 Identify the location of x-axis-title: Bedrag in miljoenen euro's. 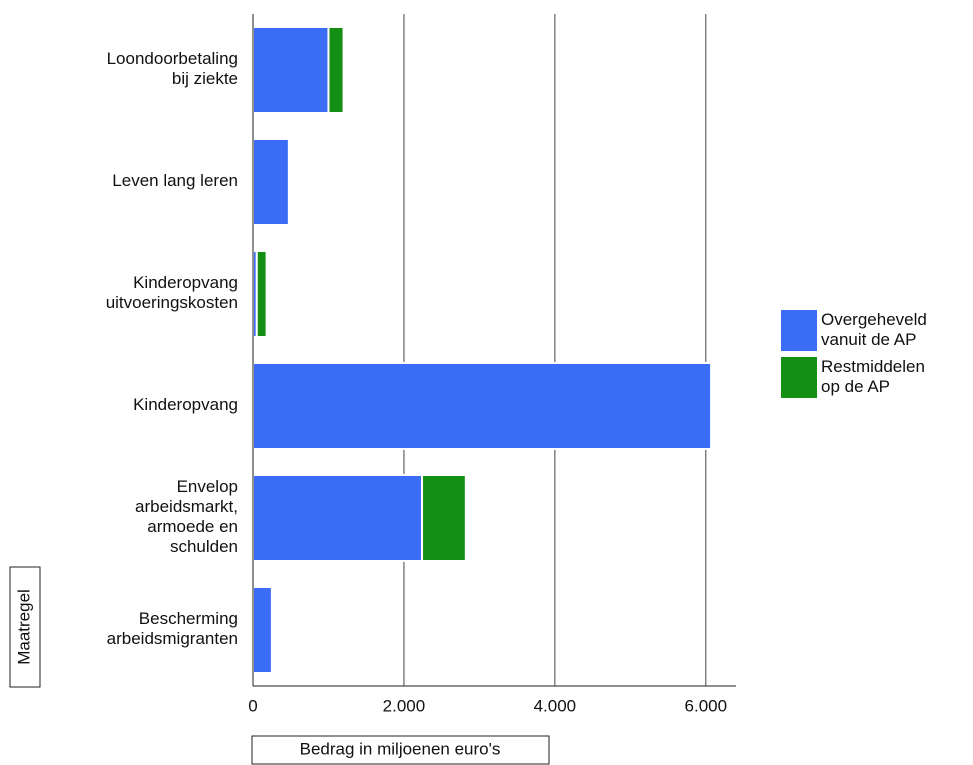
(400, 748).